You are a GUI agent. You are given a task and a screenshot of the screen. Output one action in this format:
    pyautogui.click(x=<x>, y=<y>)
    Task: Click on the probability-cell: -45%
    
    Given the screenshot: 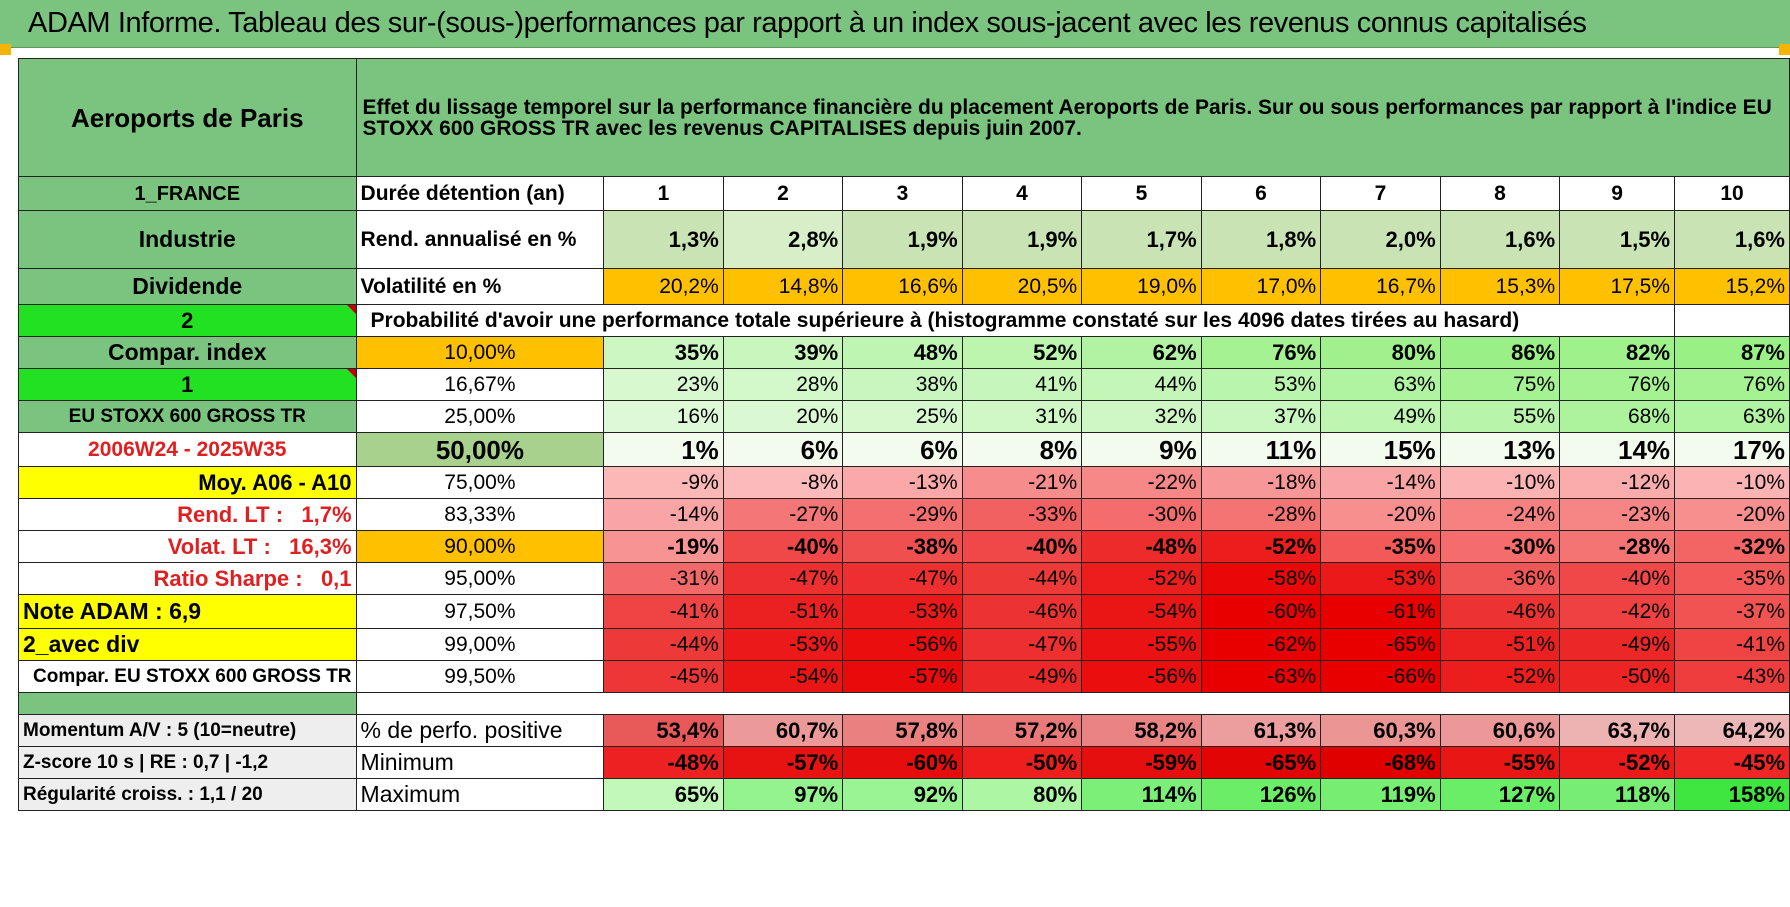 What is the action you would take?
    pyautogui.click(x=663, y=676)
    